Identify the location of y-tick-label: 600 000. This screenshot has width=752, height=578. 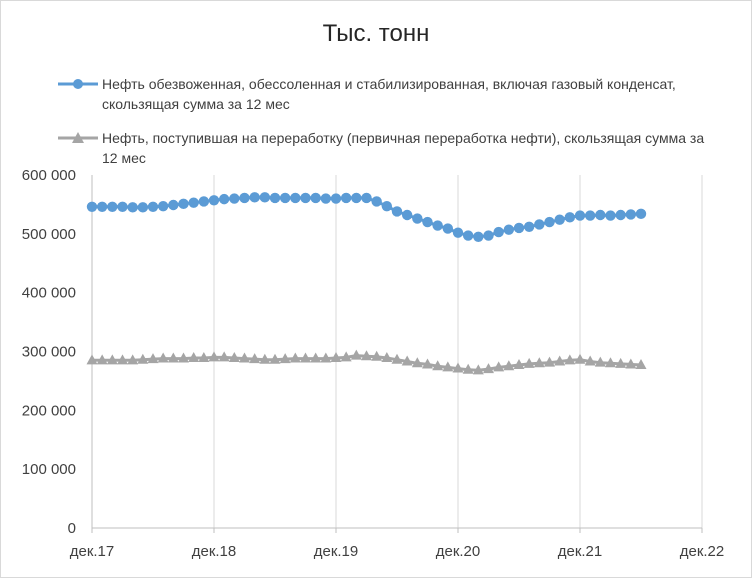
(49, 175).